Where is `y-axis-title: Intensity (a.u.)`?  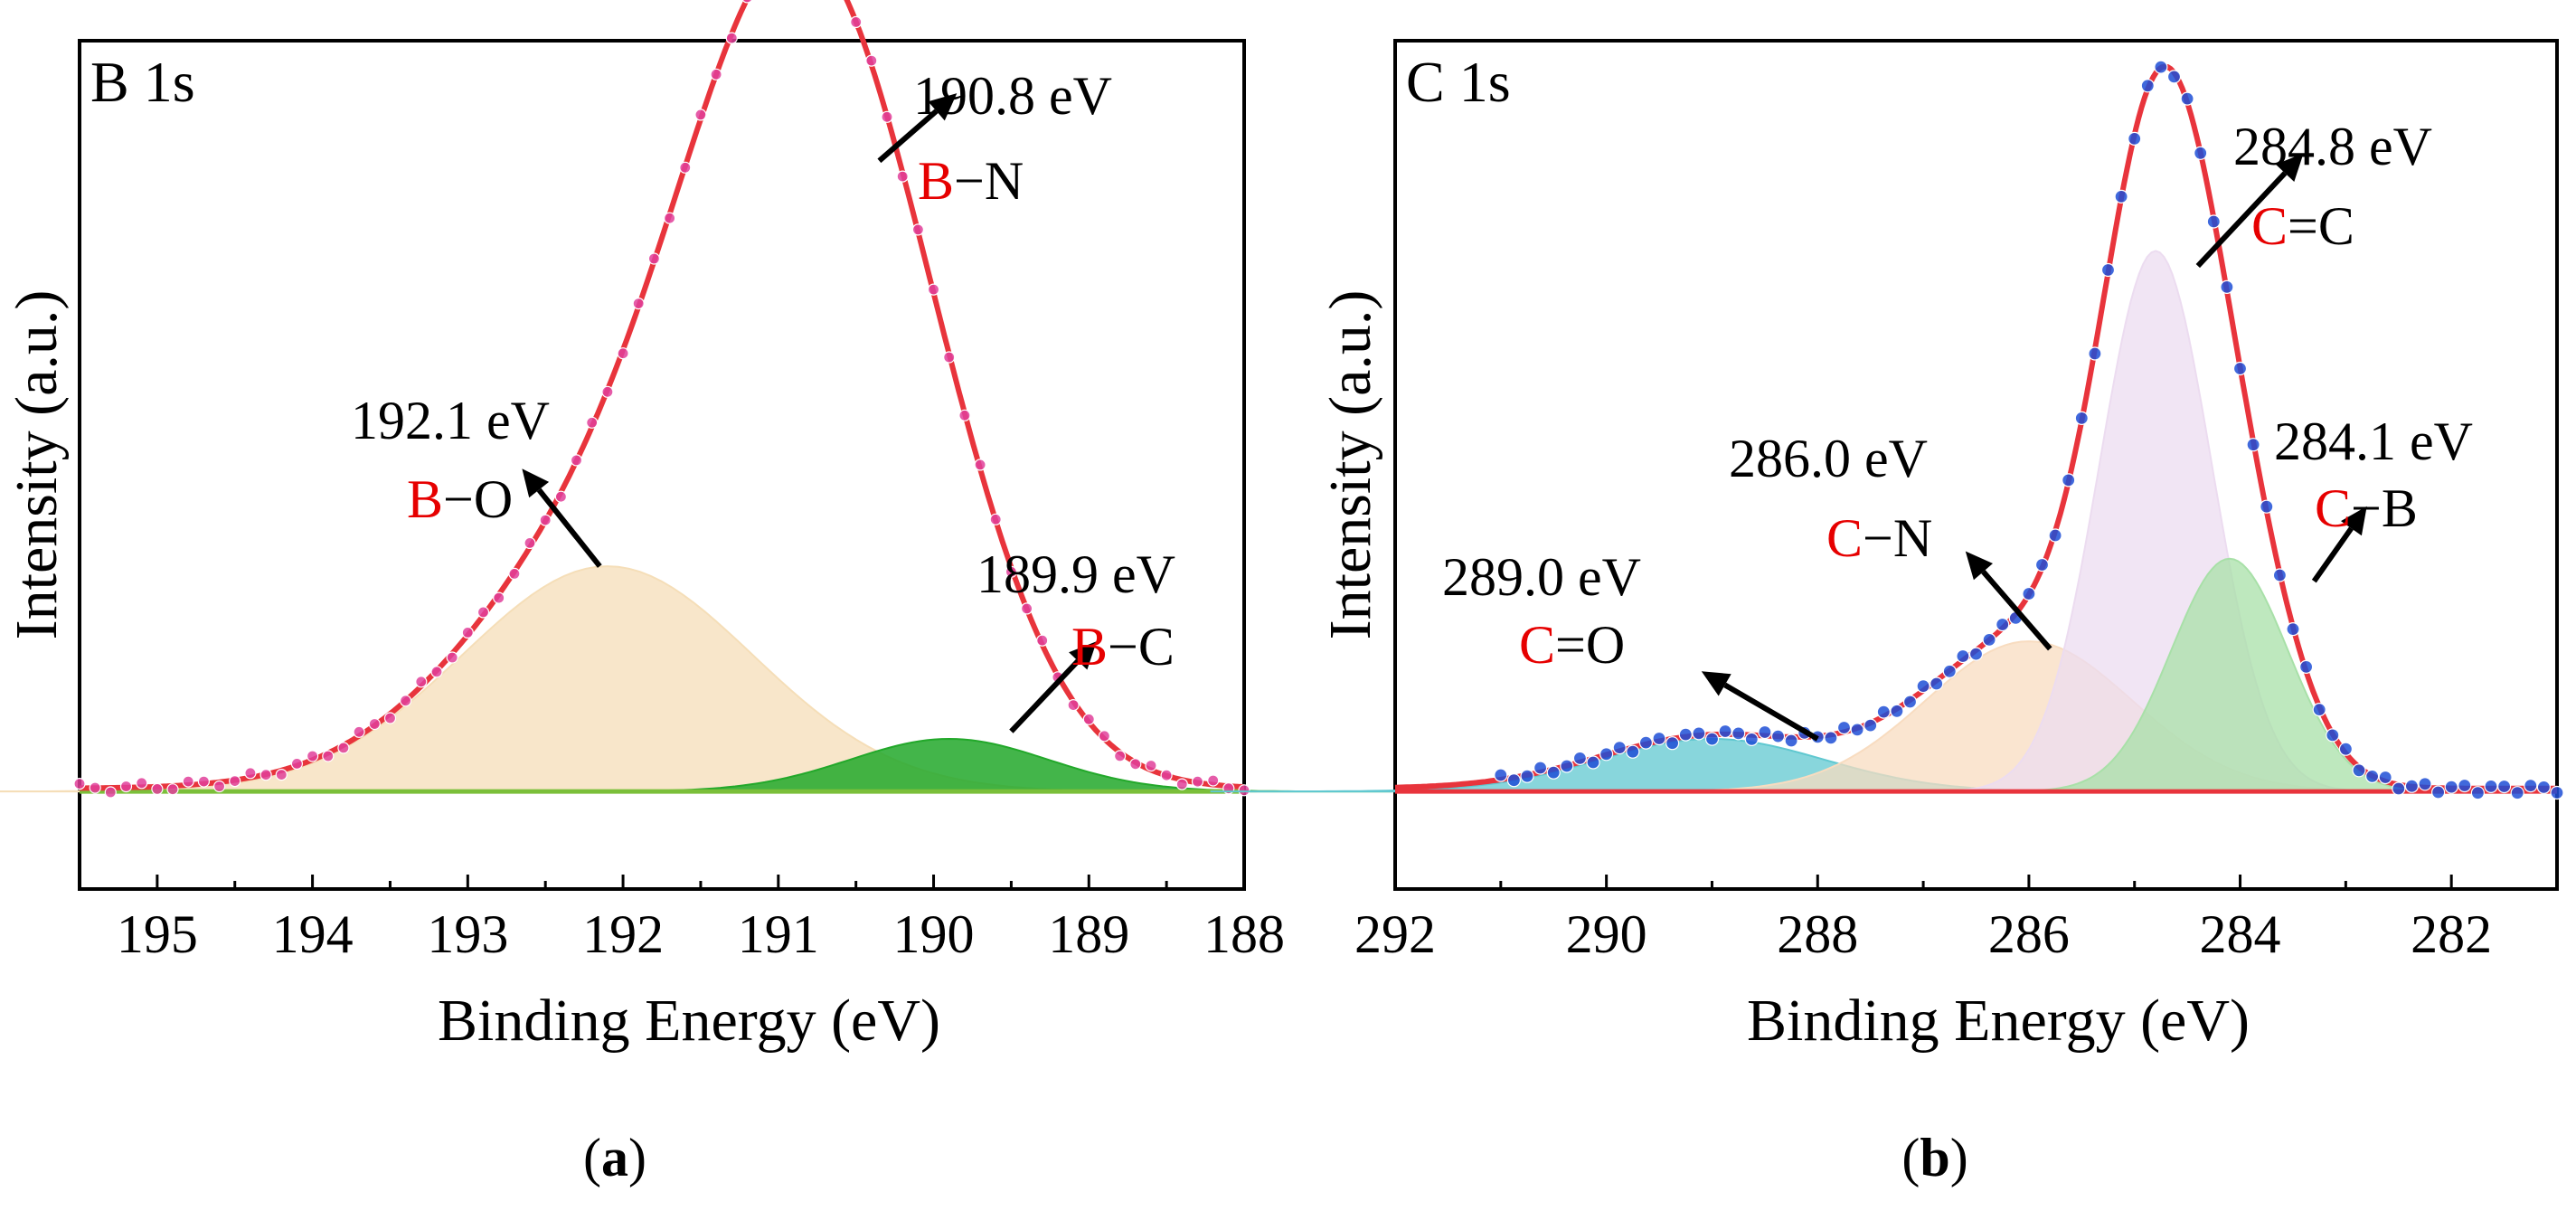 y-axis-title: Intensity (a.u.) is located at coordinates (1350, 465).